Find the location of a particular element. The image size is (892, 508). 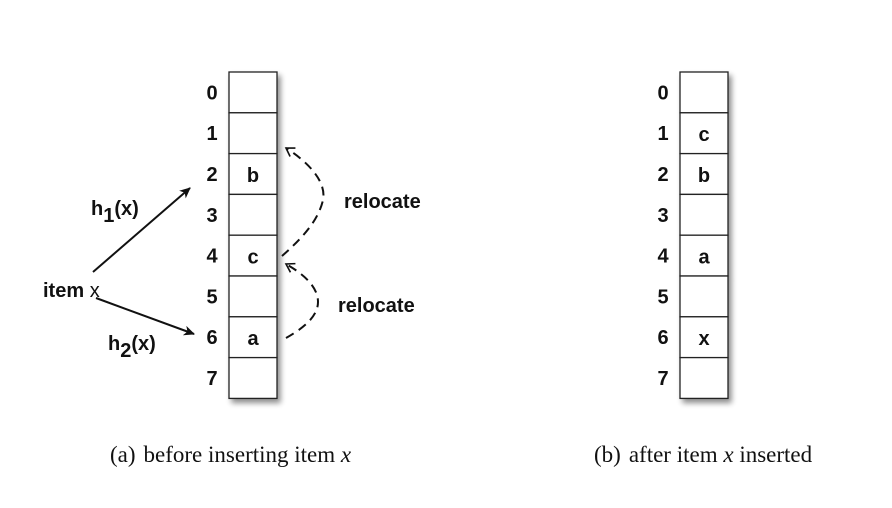

hash-table-after is located at coordinates (704, 235).